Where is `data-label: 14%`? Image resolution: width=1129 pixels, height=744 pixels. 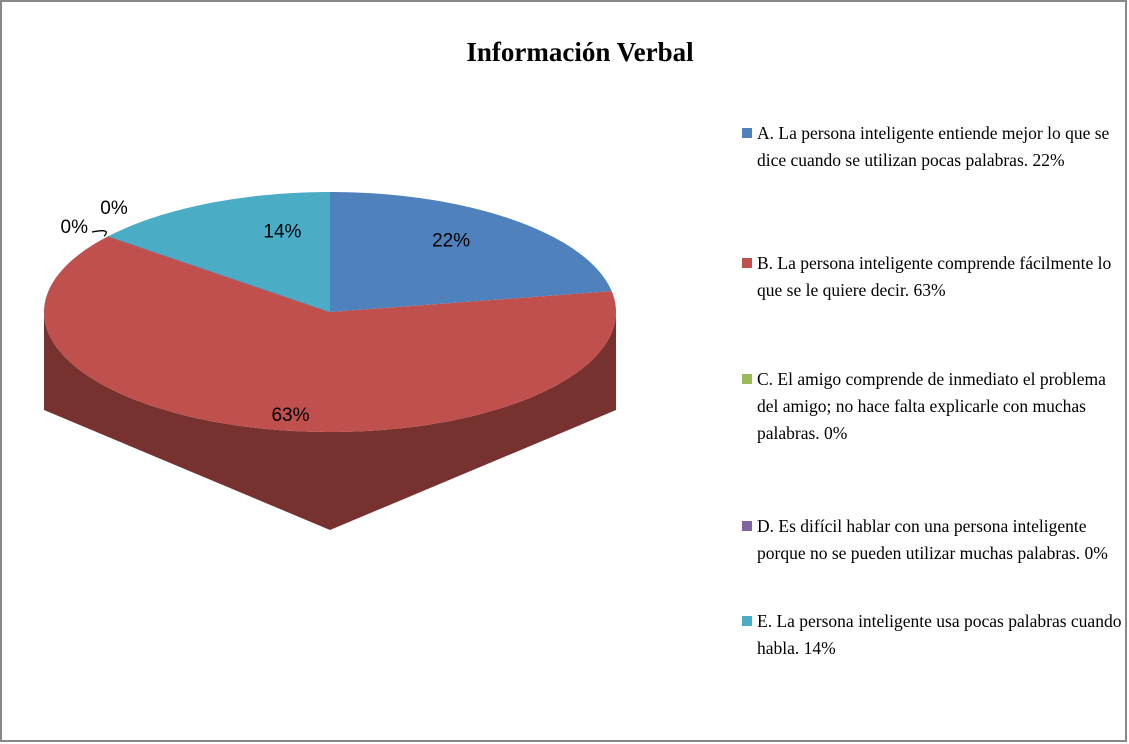
data-label: 14% is located at coordinates (282, 231).